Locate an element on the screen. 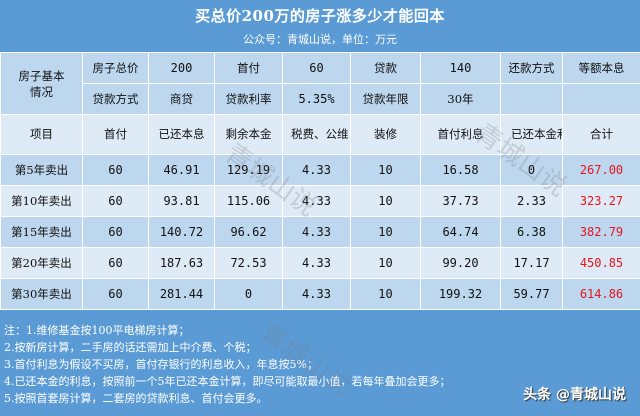 This screenshot has height=416, width=640. cell-repaid: 46.91 is located at coordinates (181, 170).